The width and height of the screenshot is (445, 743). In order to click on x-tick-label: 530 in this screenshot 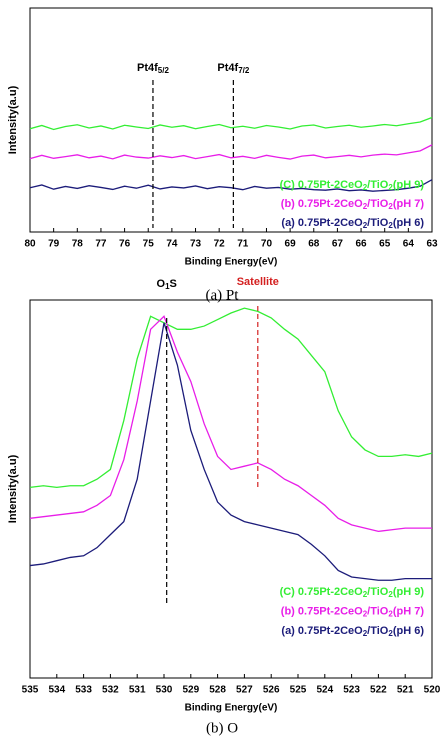, I will do `click(164, 690)`.